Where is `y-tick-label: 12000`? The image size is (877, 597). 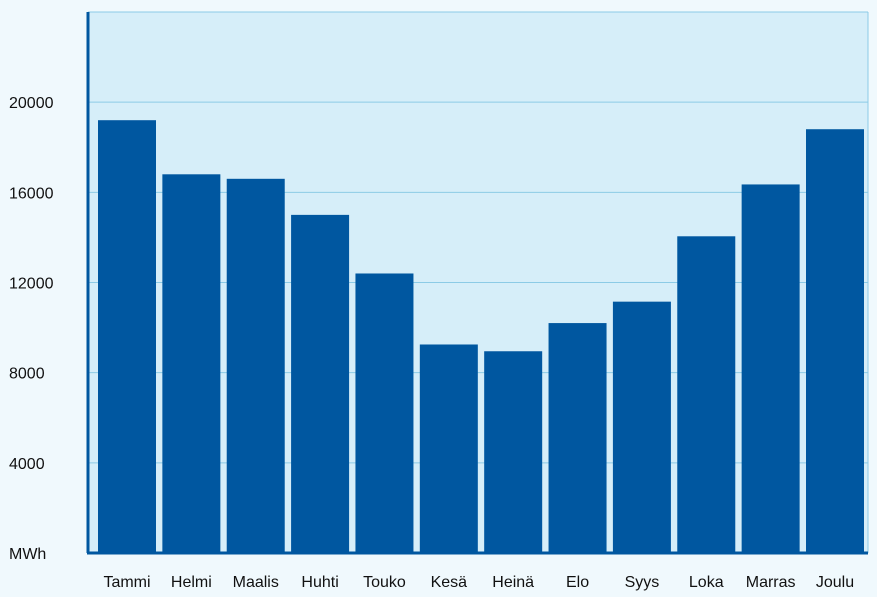 y-tick-label: 12000 is located at coordinates (31, 284).